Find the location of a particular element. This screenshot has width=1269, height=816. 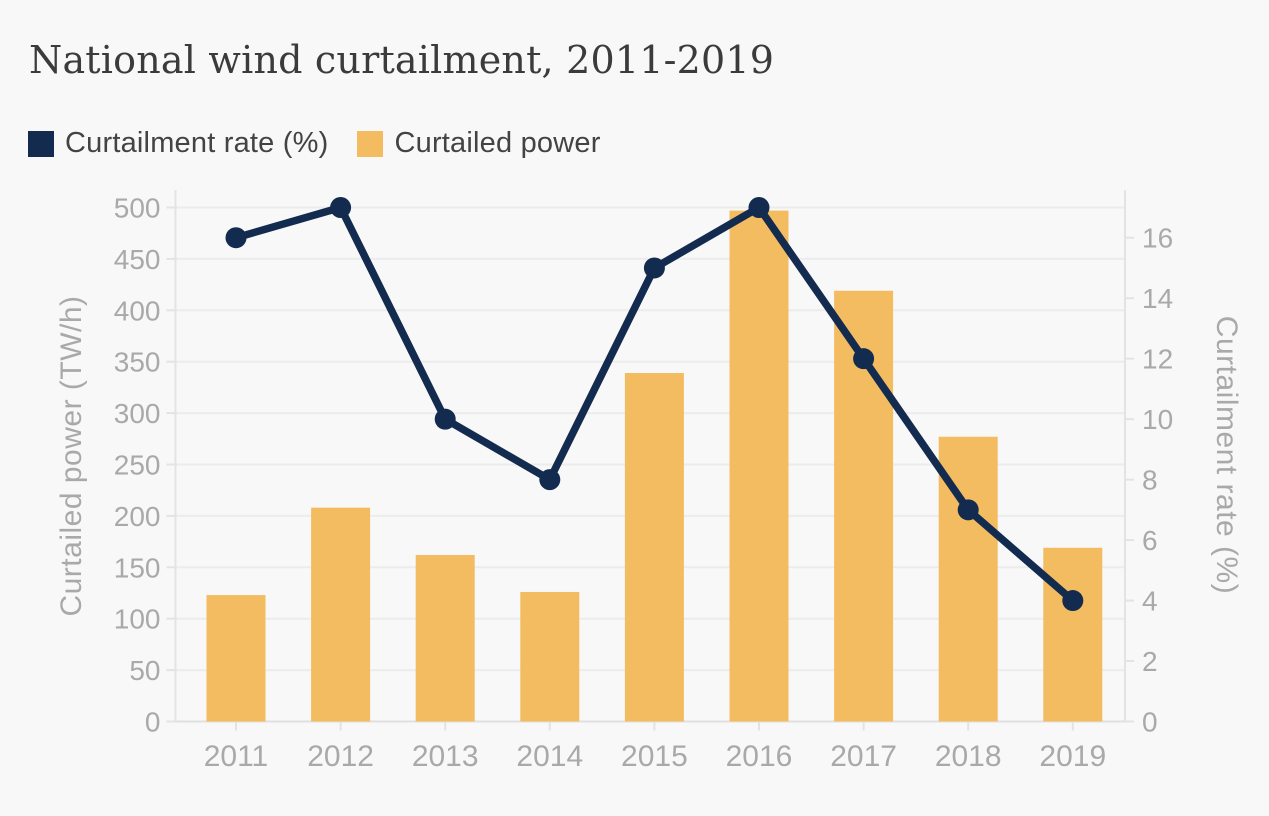

point-2011 is located at coordinates (236, 238).